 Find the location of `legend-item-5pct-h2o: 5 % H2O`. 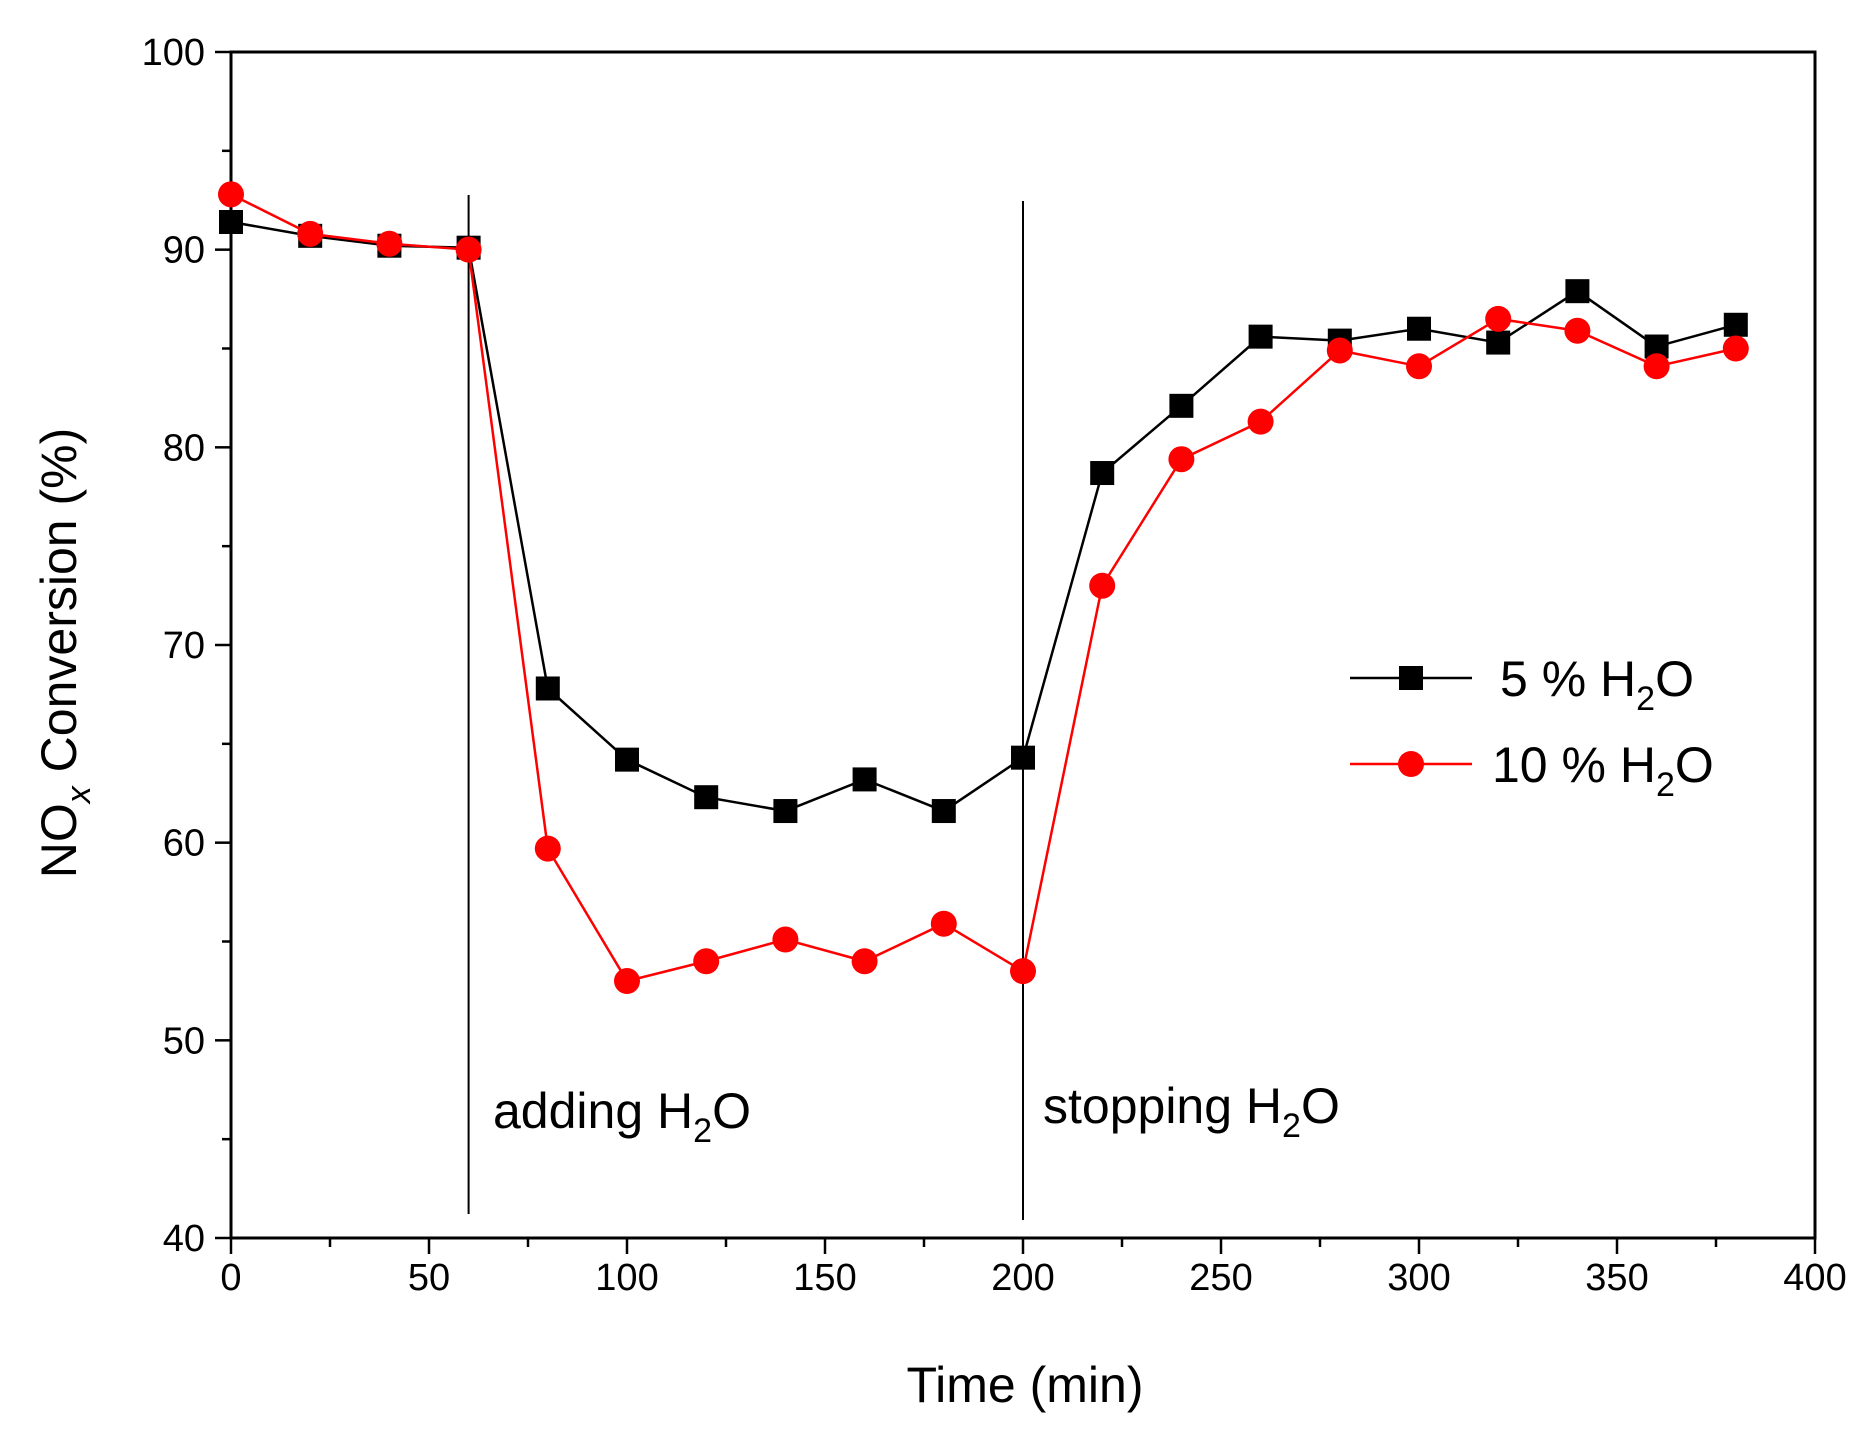

legend-item-5pct-h2o: 5 % H2O is located at coordinates (1522, 684).